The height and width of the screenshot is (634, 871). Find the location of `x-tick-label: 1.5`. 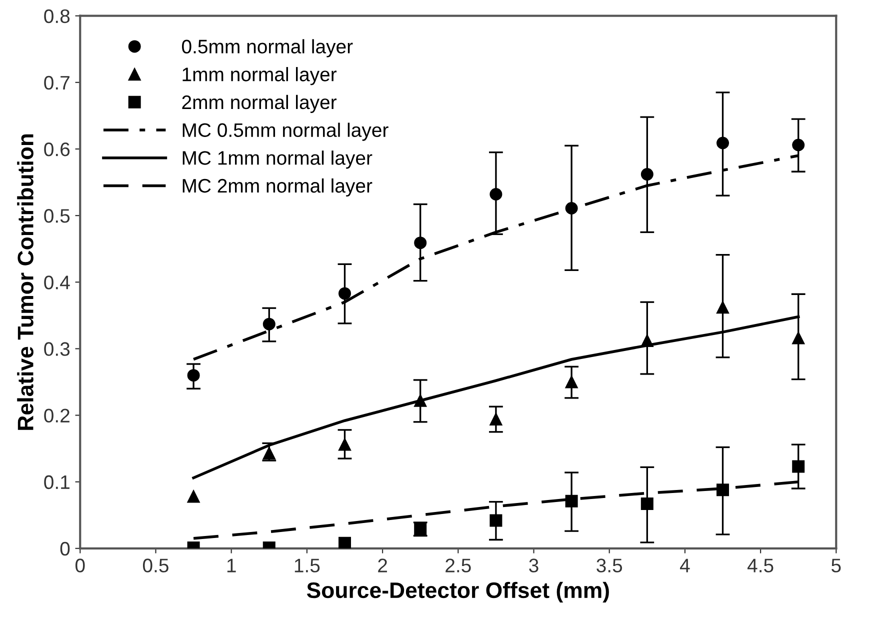

x-tick-label: 1.5 is located at coordinates (307, 565).